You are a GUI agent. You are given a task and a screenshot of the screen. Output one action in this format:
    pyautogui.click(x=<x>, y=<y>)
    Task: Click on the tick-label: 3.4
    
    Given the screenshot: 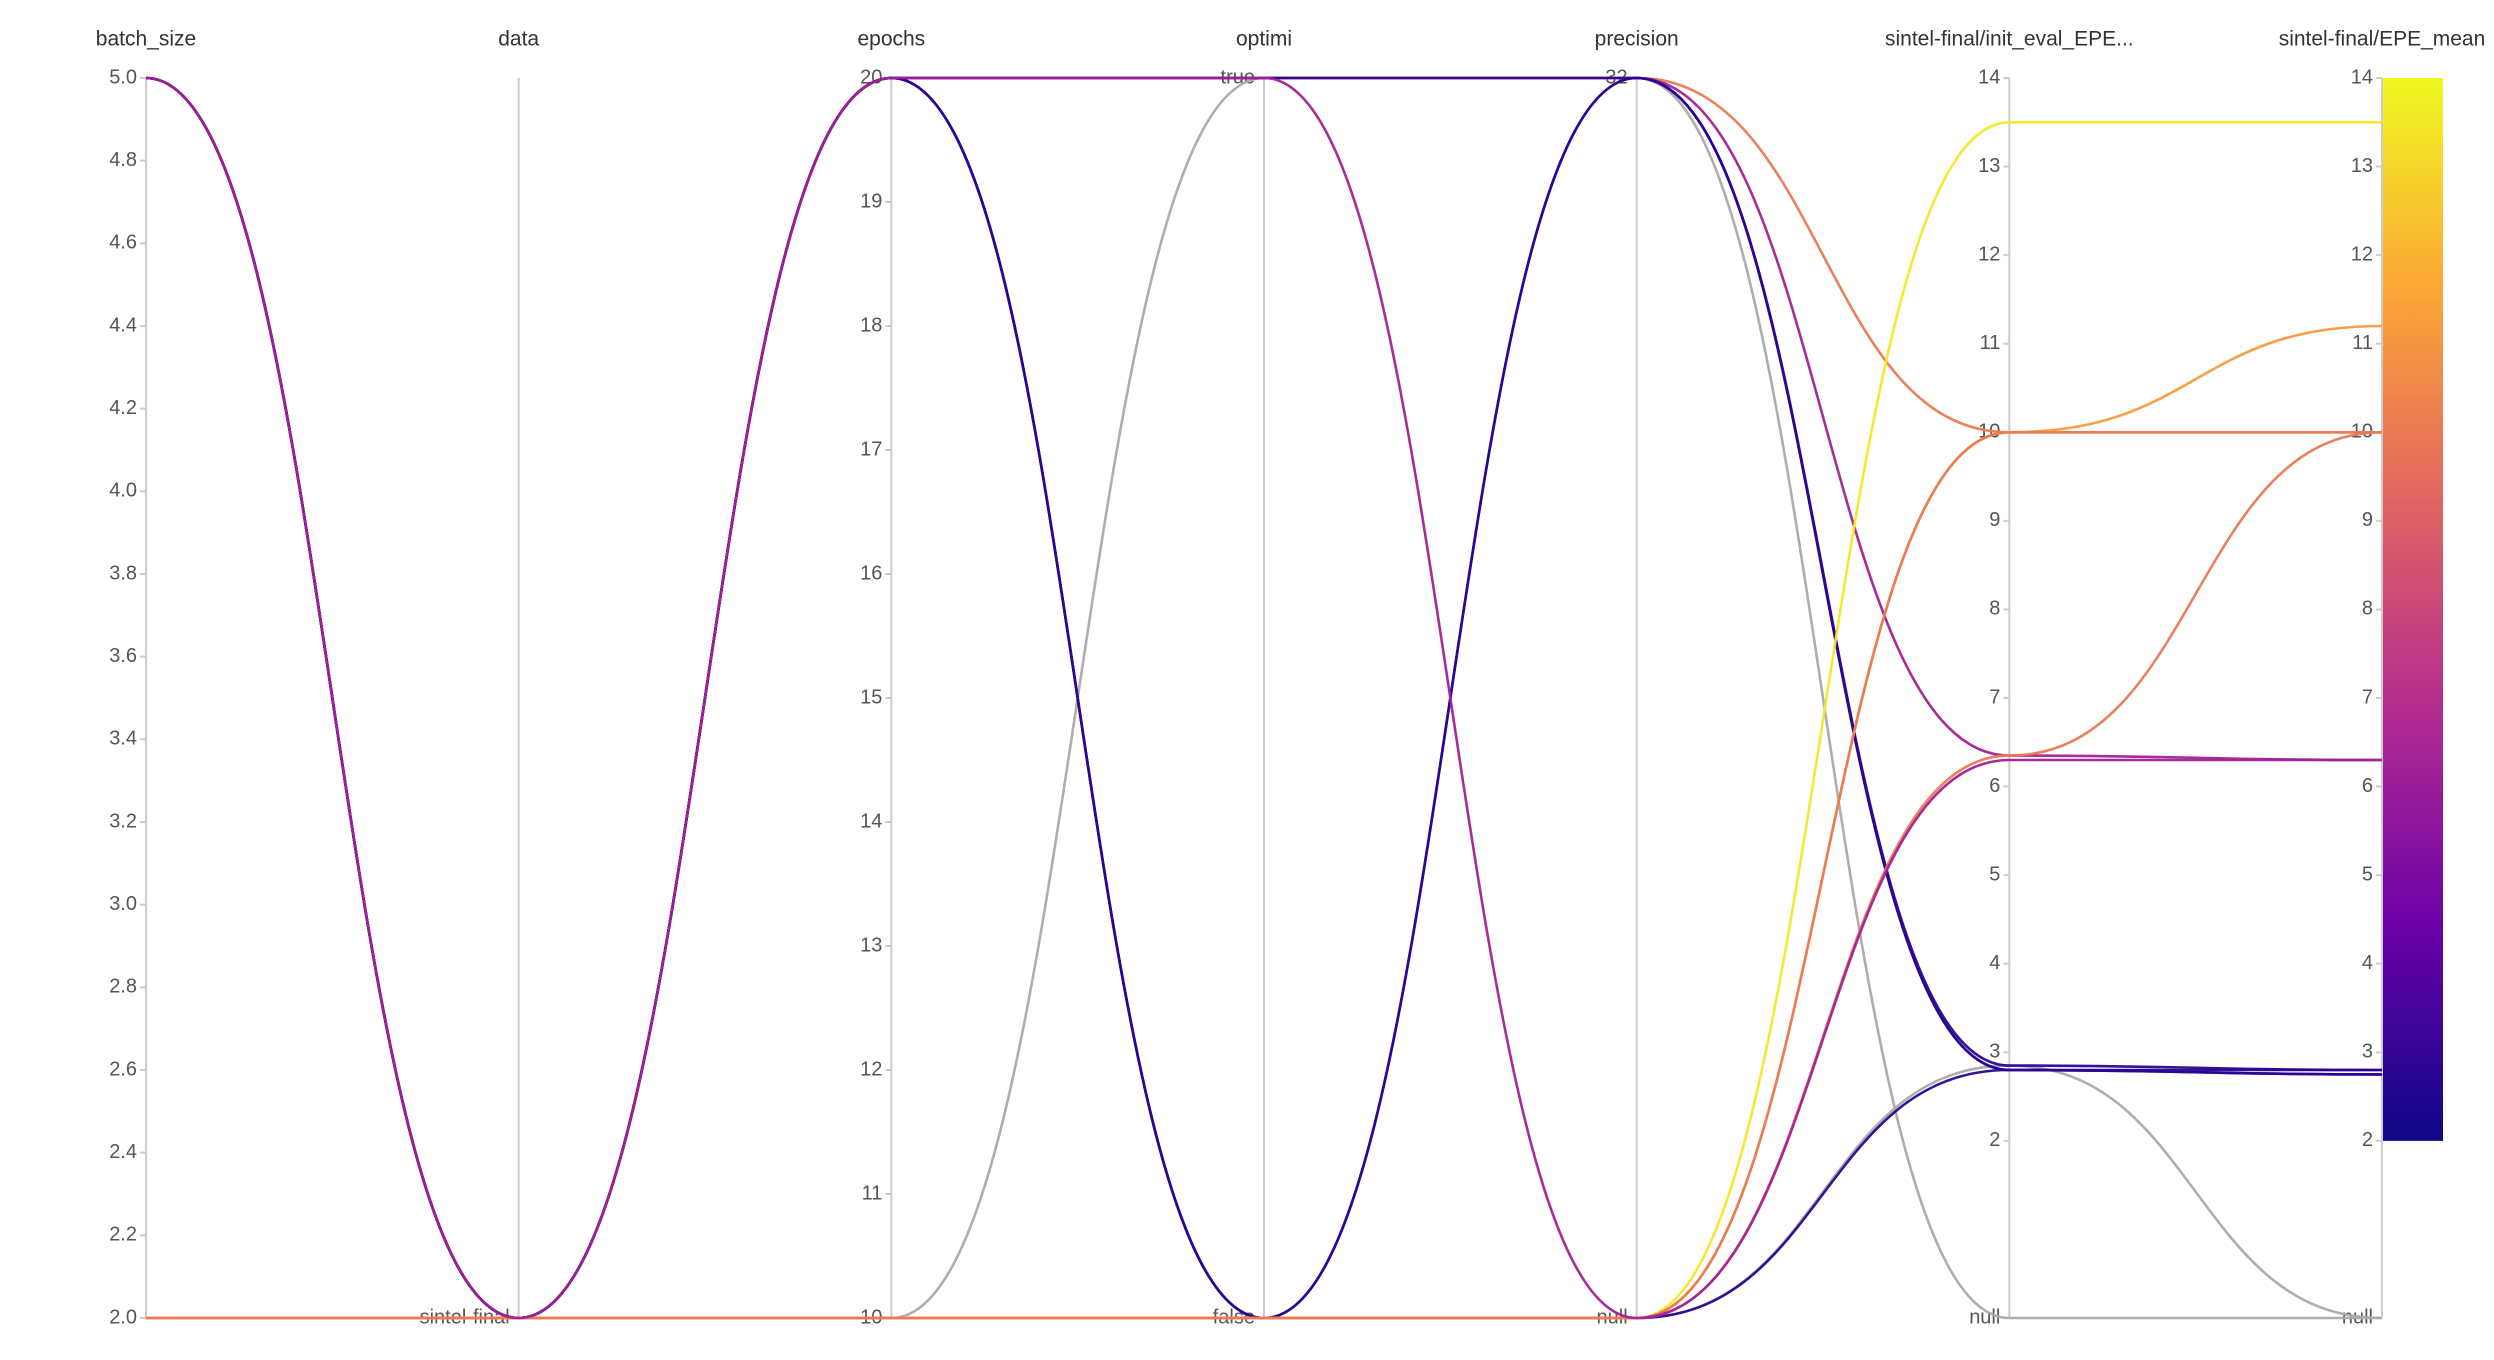 What is the action you would take?
    pyautogui.click(x=123, y=739)
    